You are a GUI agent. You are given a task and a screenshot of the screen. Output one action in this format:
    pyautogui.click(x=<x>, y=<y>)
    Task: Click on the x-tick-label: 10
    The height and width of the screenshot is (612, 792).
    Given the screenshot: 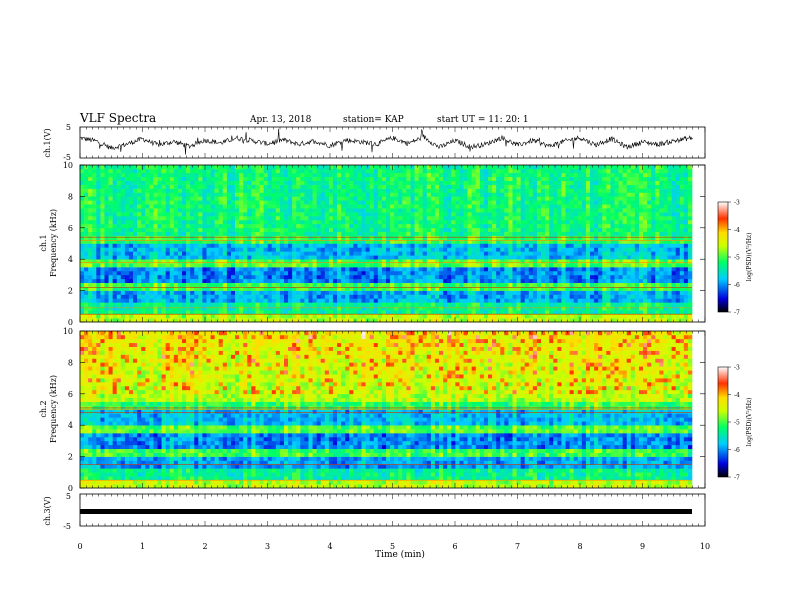 What is the action you would take?
    pyautogui.click(x=705, y=546)
    